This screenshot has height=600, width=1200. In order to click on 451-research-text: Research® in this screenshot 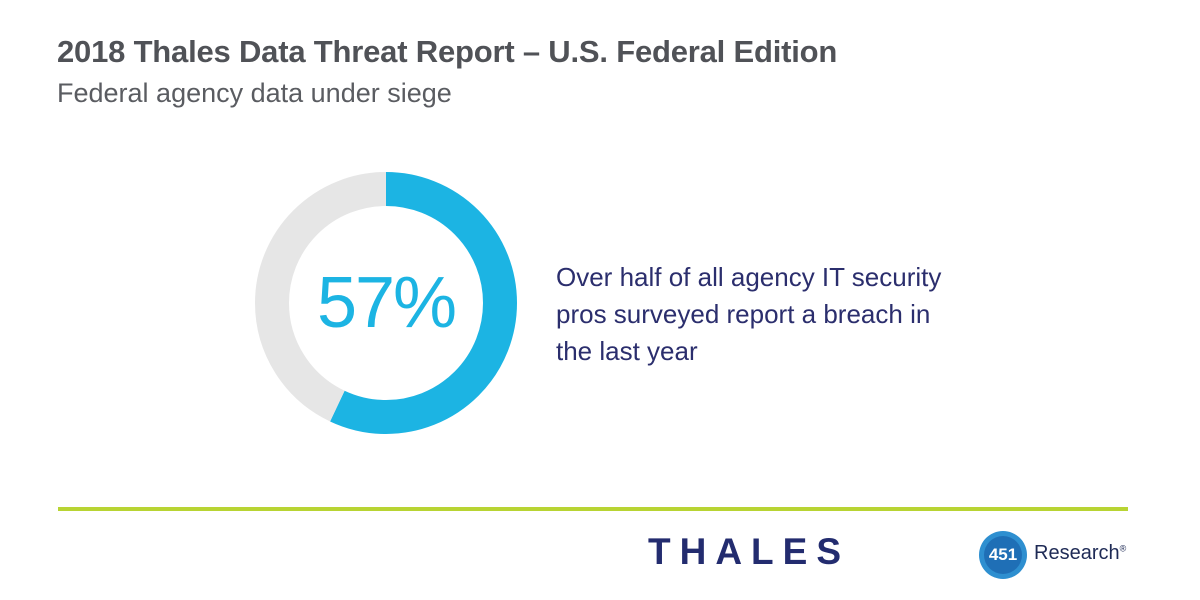, I will do `click(1080, 553)`.